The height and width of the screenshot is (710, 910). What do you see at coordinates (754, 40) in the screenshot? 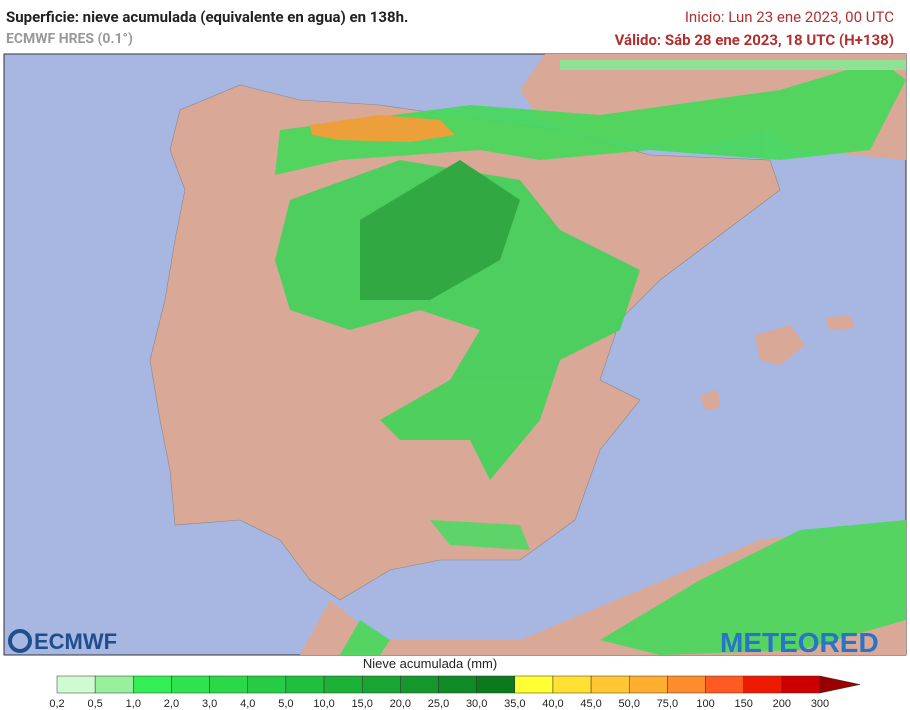
I see `valid-time: Válido: Sáb 28 ene 2023, 18 UTC (H+138)` at bounding box center [754, 40].